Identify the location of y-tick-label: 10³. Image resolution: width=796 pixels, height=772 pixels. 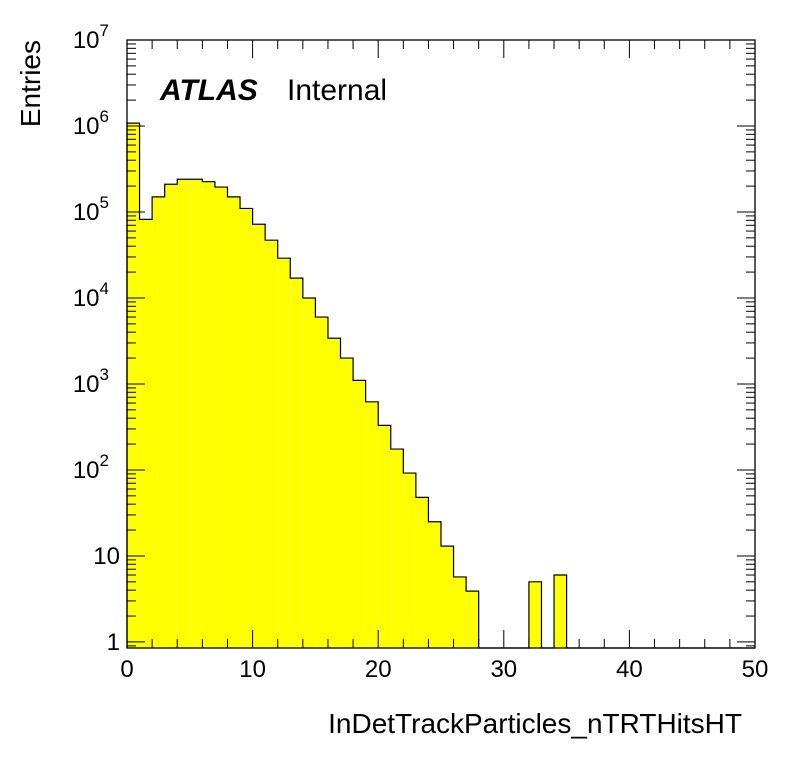
(91, 381).